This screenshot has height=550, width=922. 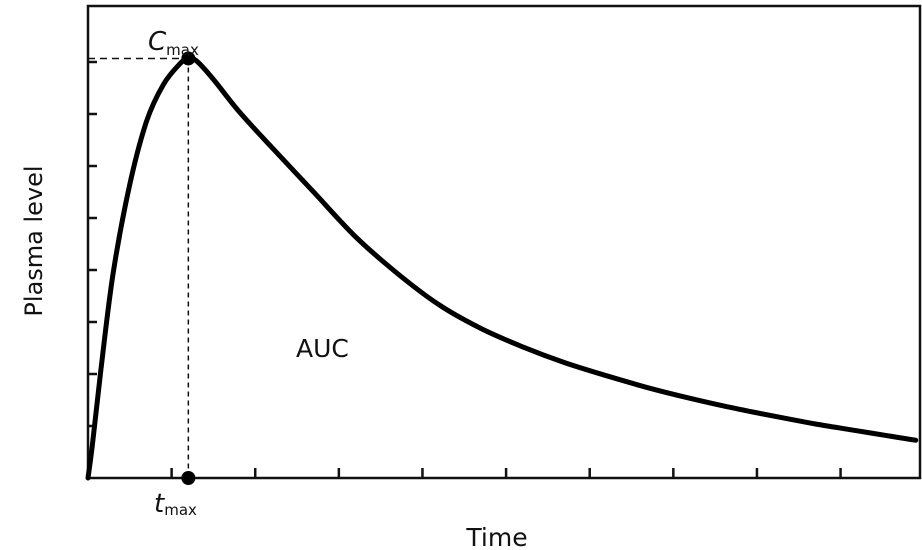 I want to click on tmax-label: tmax, so click(x=175, y=504).